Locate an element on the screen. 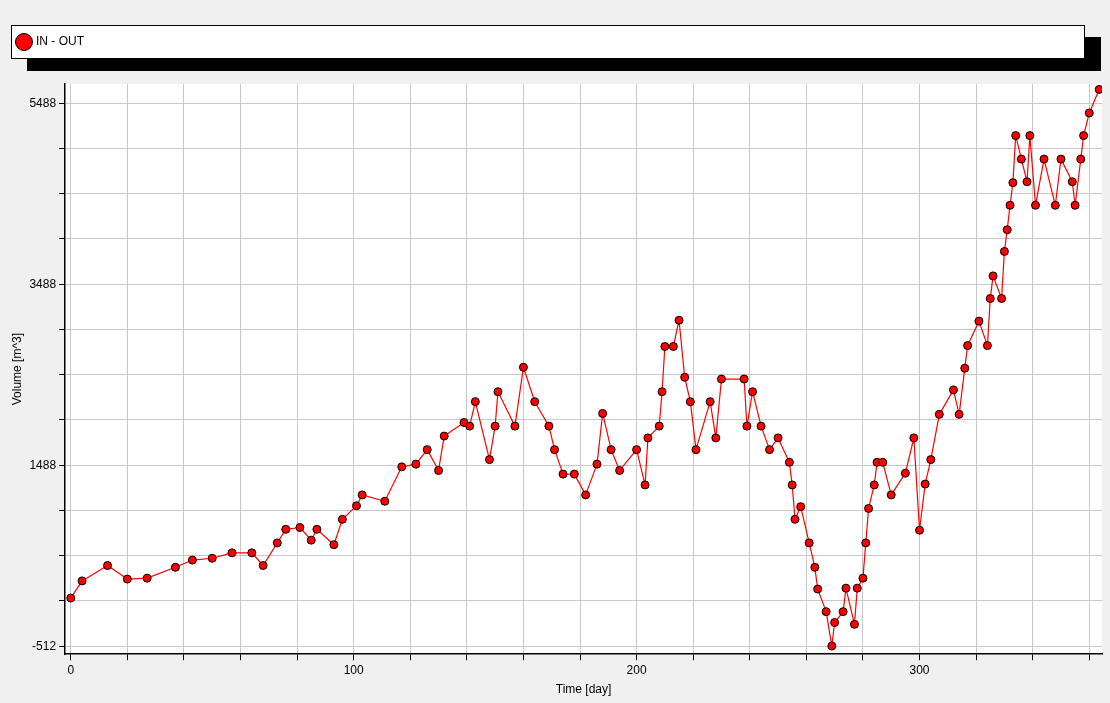  y-tick-label: 1488 is located at coordinates (43, 464).